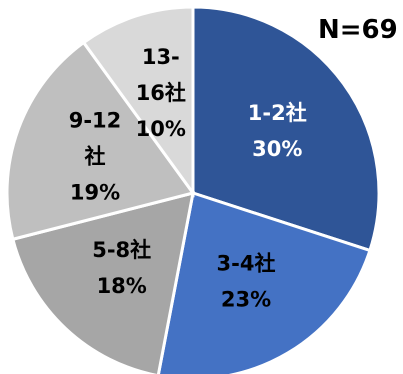  I want to click on pie-slice-1-label: 1-2社, so click(277, 113).